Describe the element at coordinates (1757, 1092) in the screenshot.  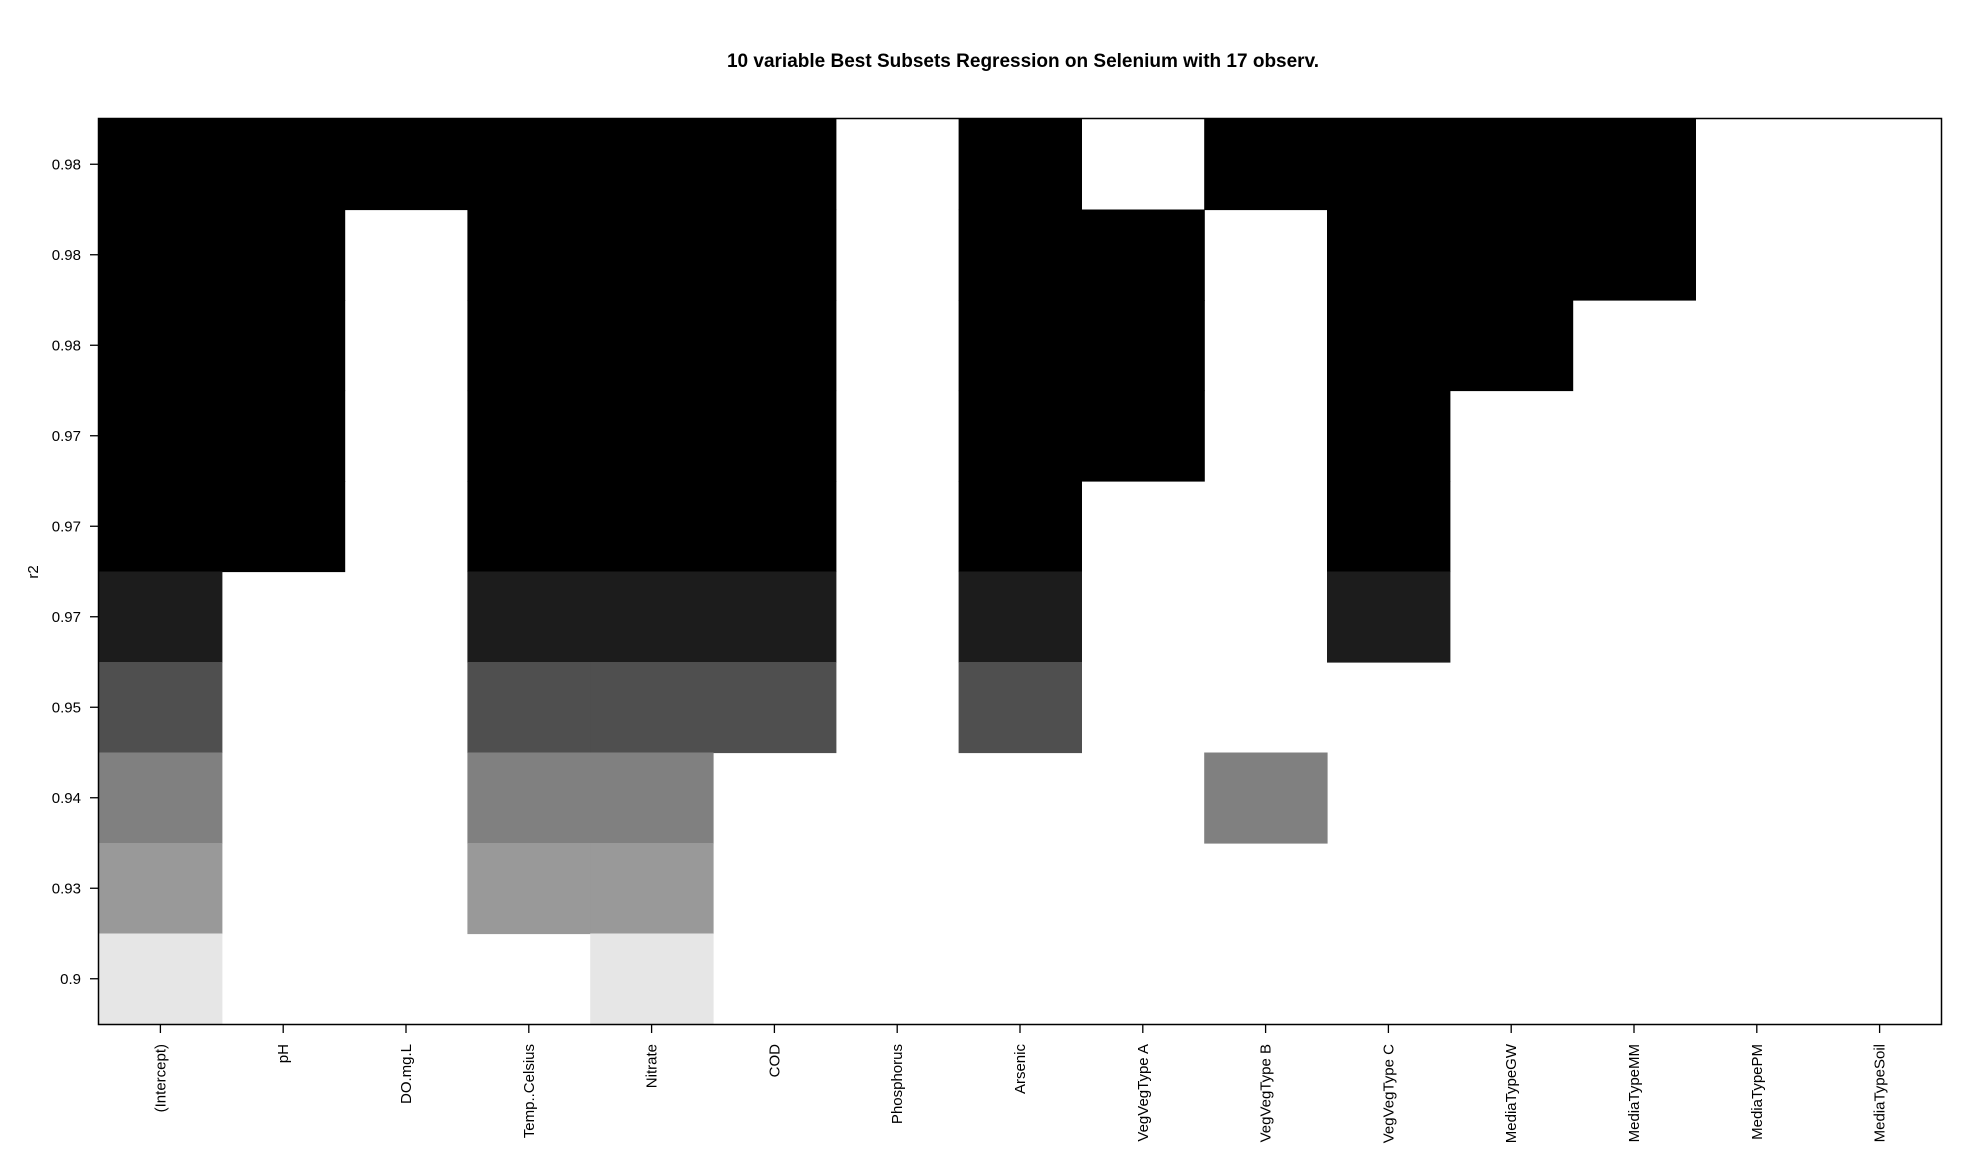
I see `x-tick-label: MediaTypePM` at that location.